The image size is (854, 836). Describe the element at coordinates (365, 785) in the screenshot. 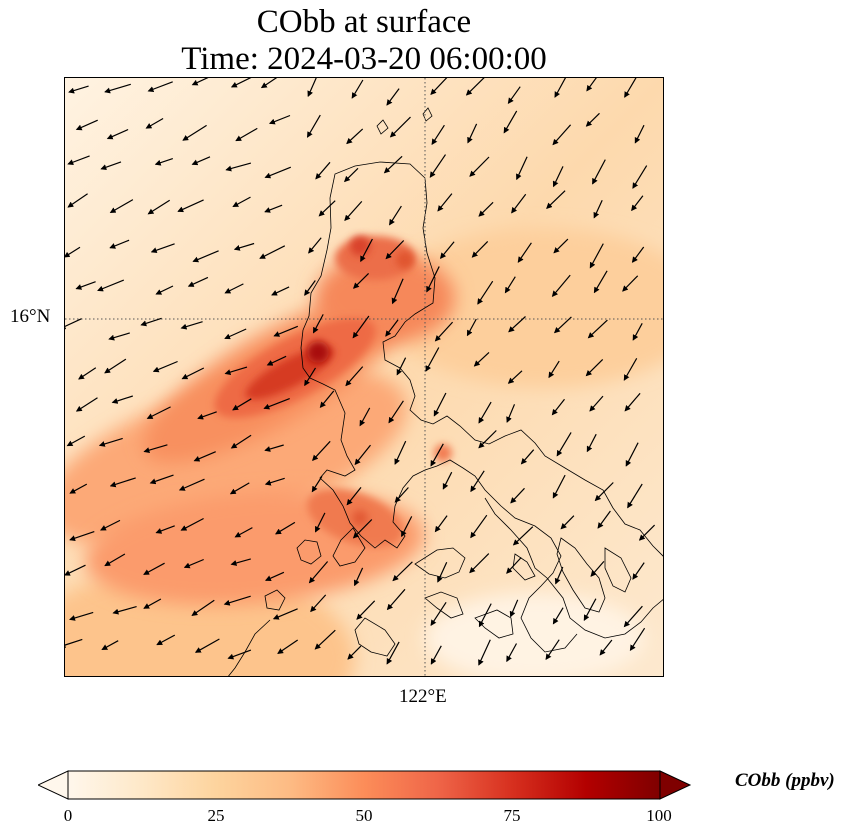

I see `colorbar` at that location.